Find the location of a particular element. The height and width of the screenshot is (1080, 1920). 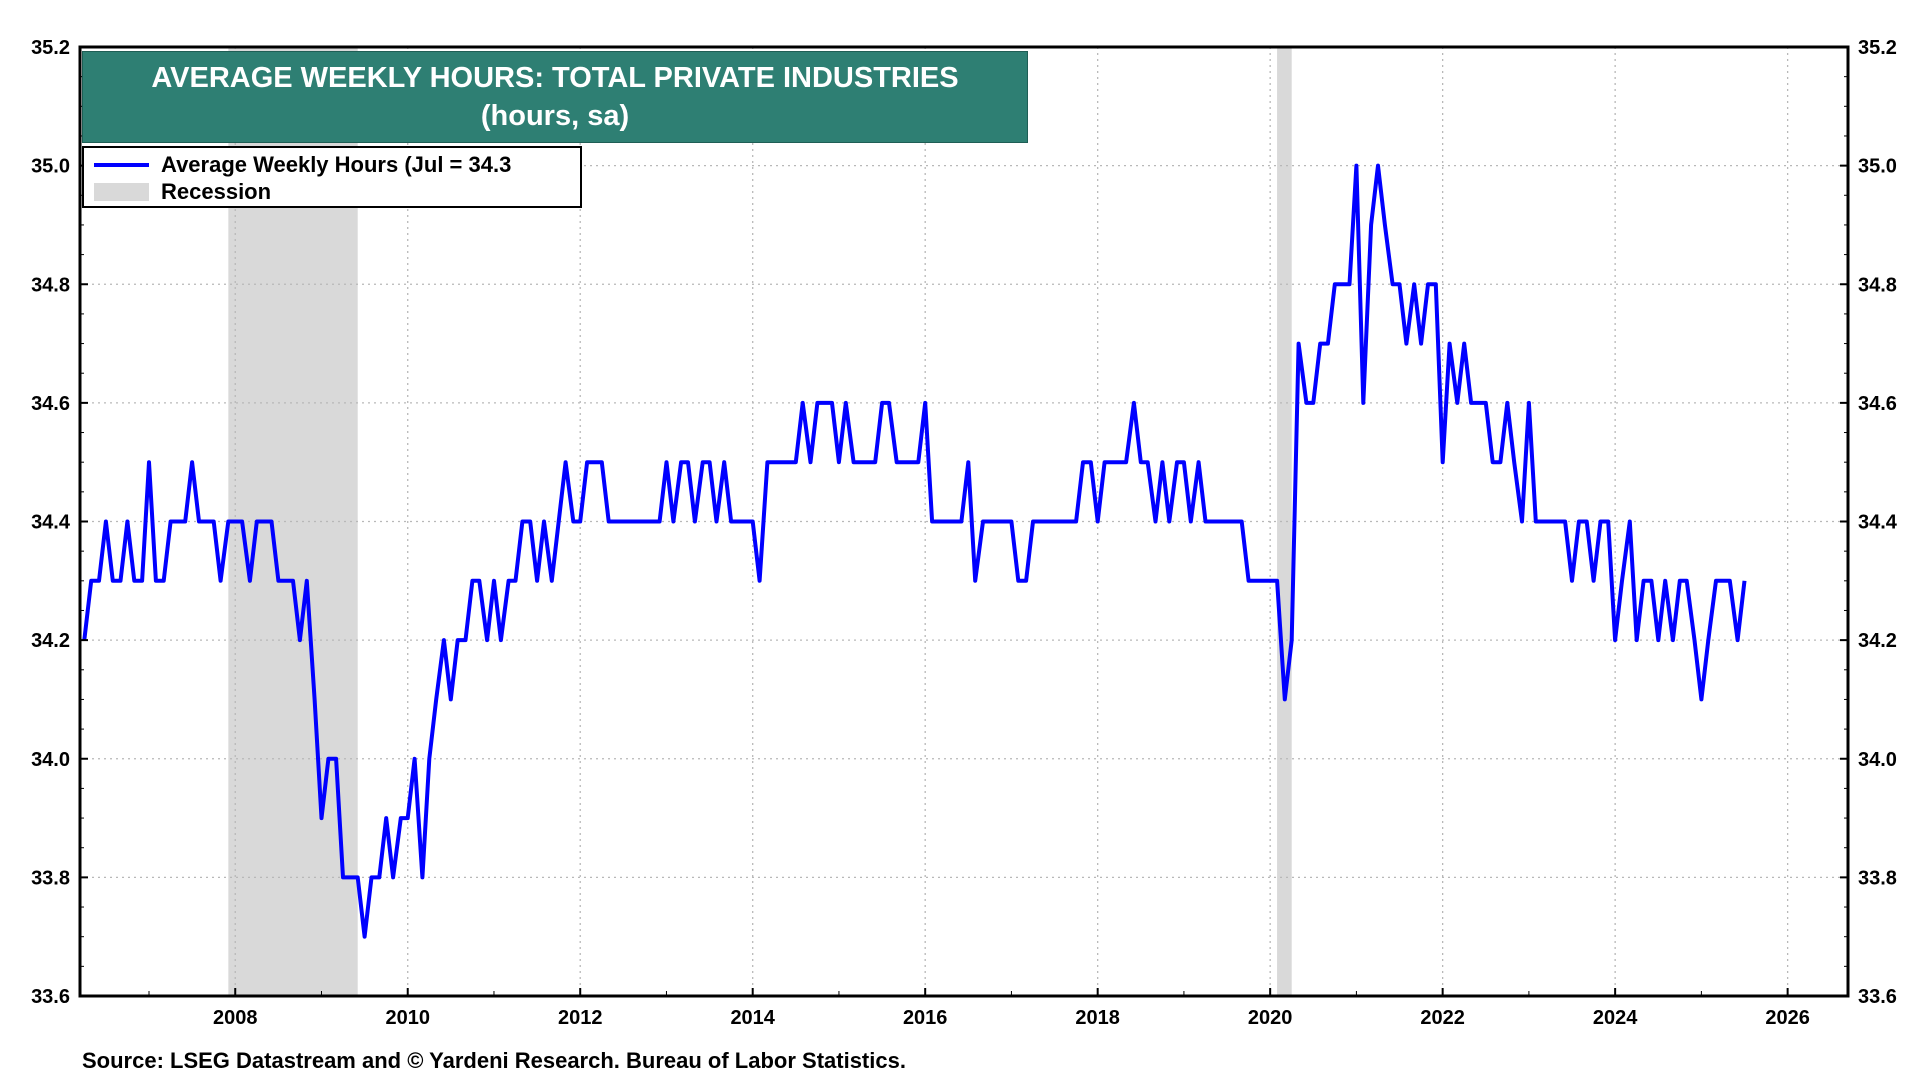

legend-recession-label: Recession is located at coordinates (216, 191).